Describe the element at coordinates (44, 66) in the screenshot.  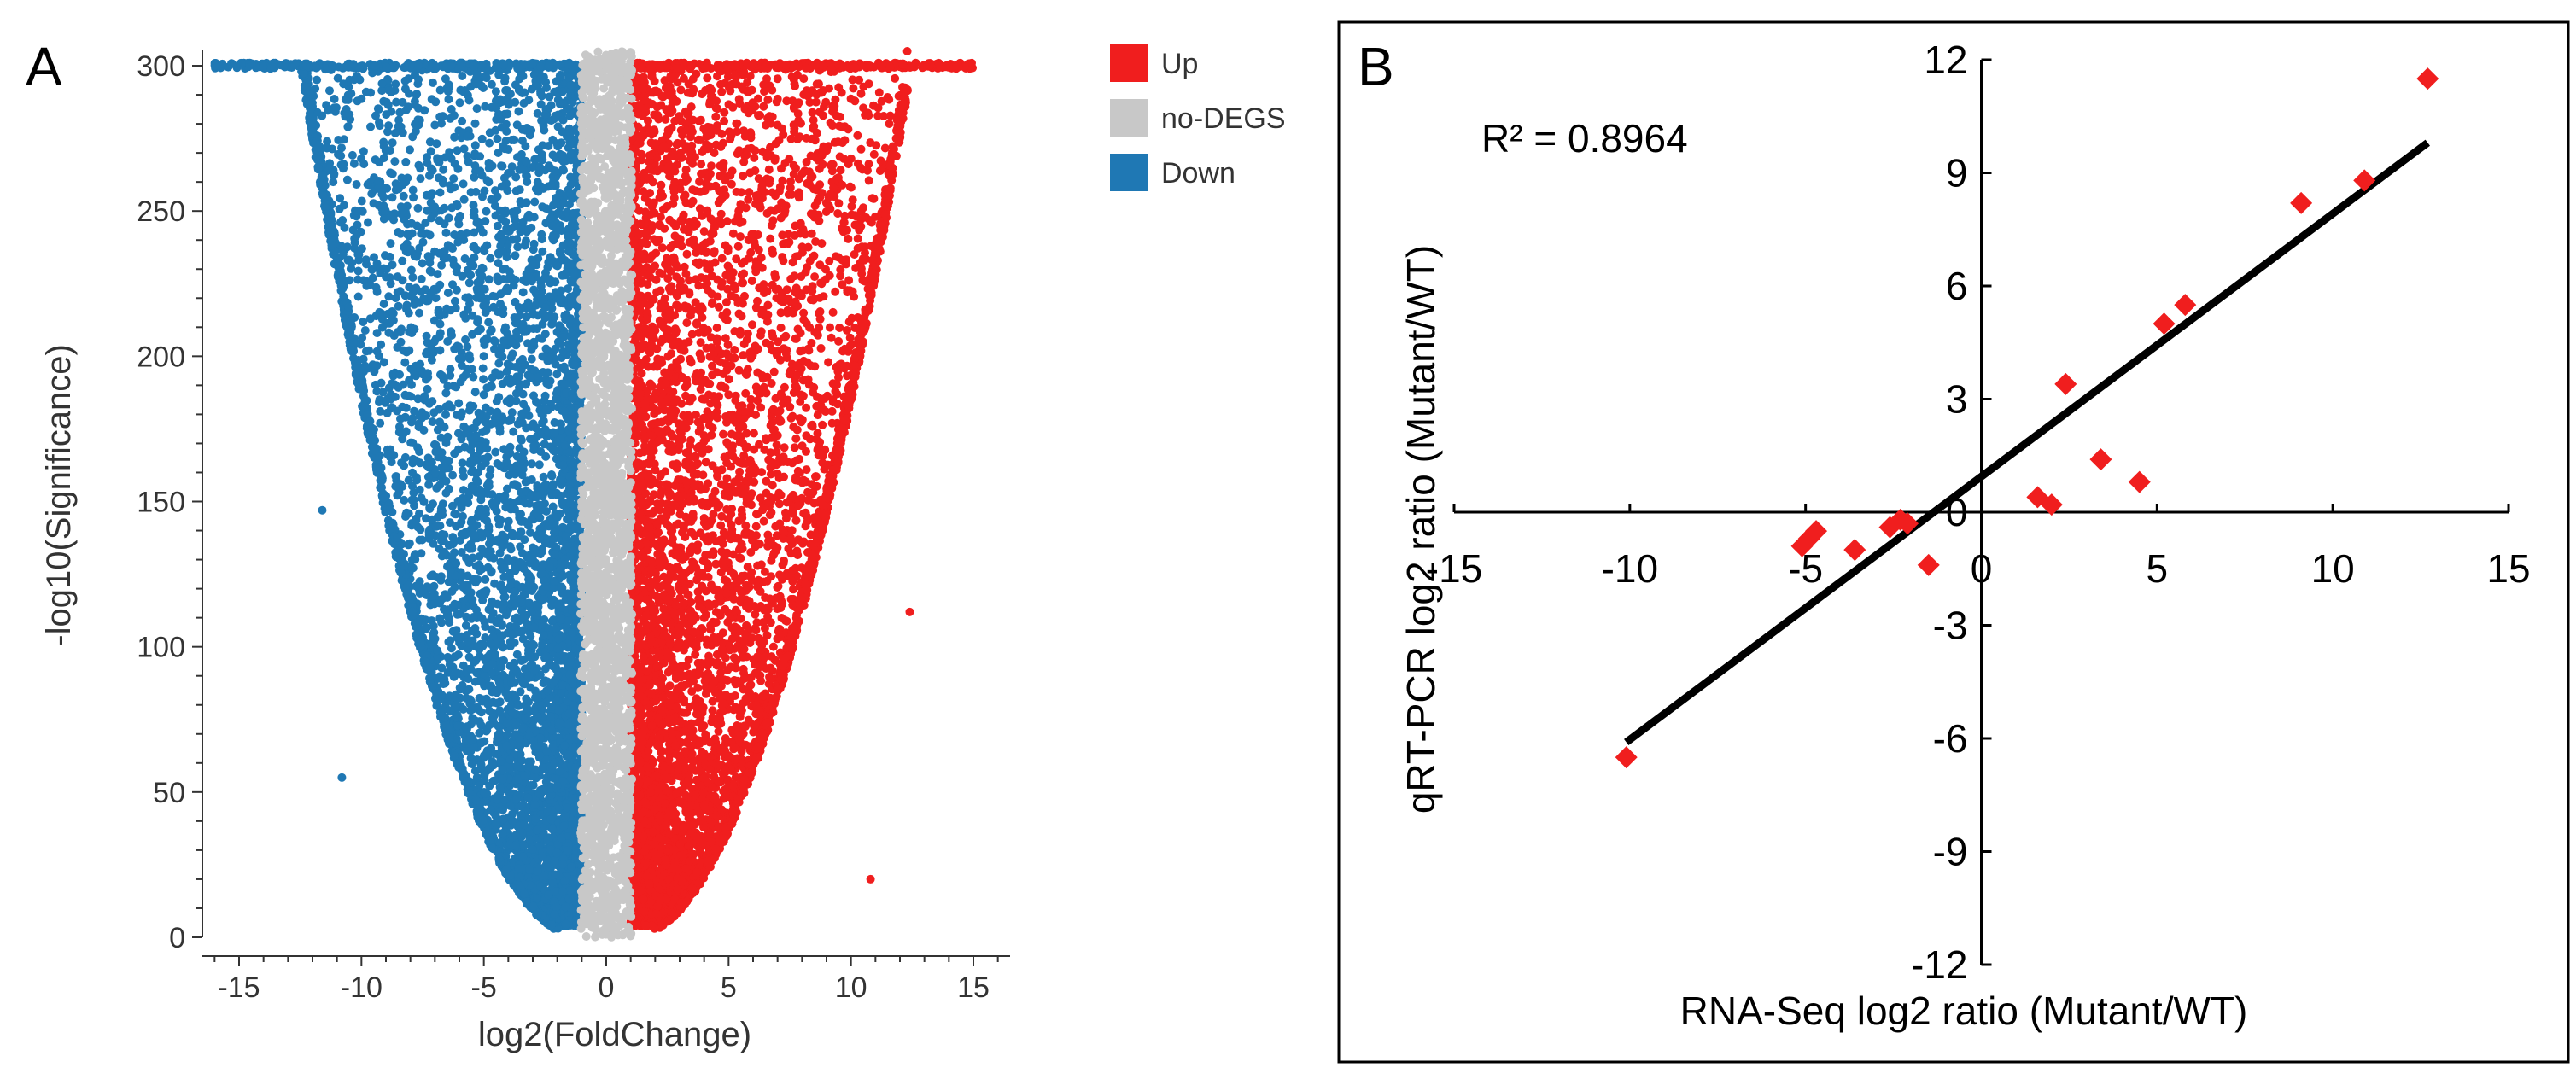
I see `panel-a-label: A` at that location.